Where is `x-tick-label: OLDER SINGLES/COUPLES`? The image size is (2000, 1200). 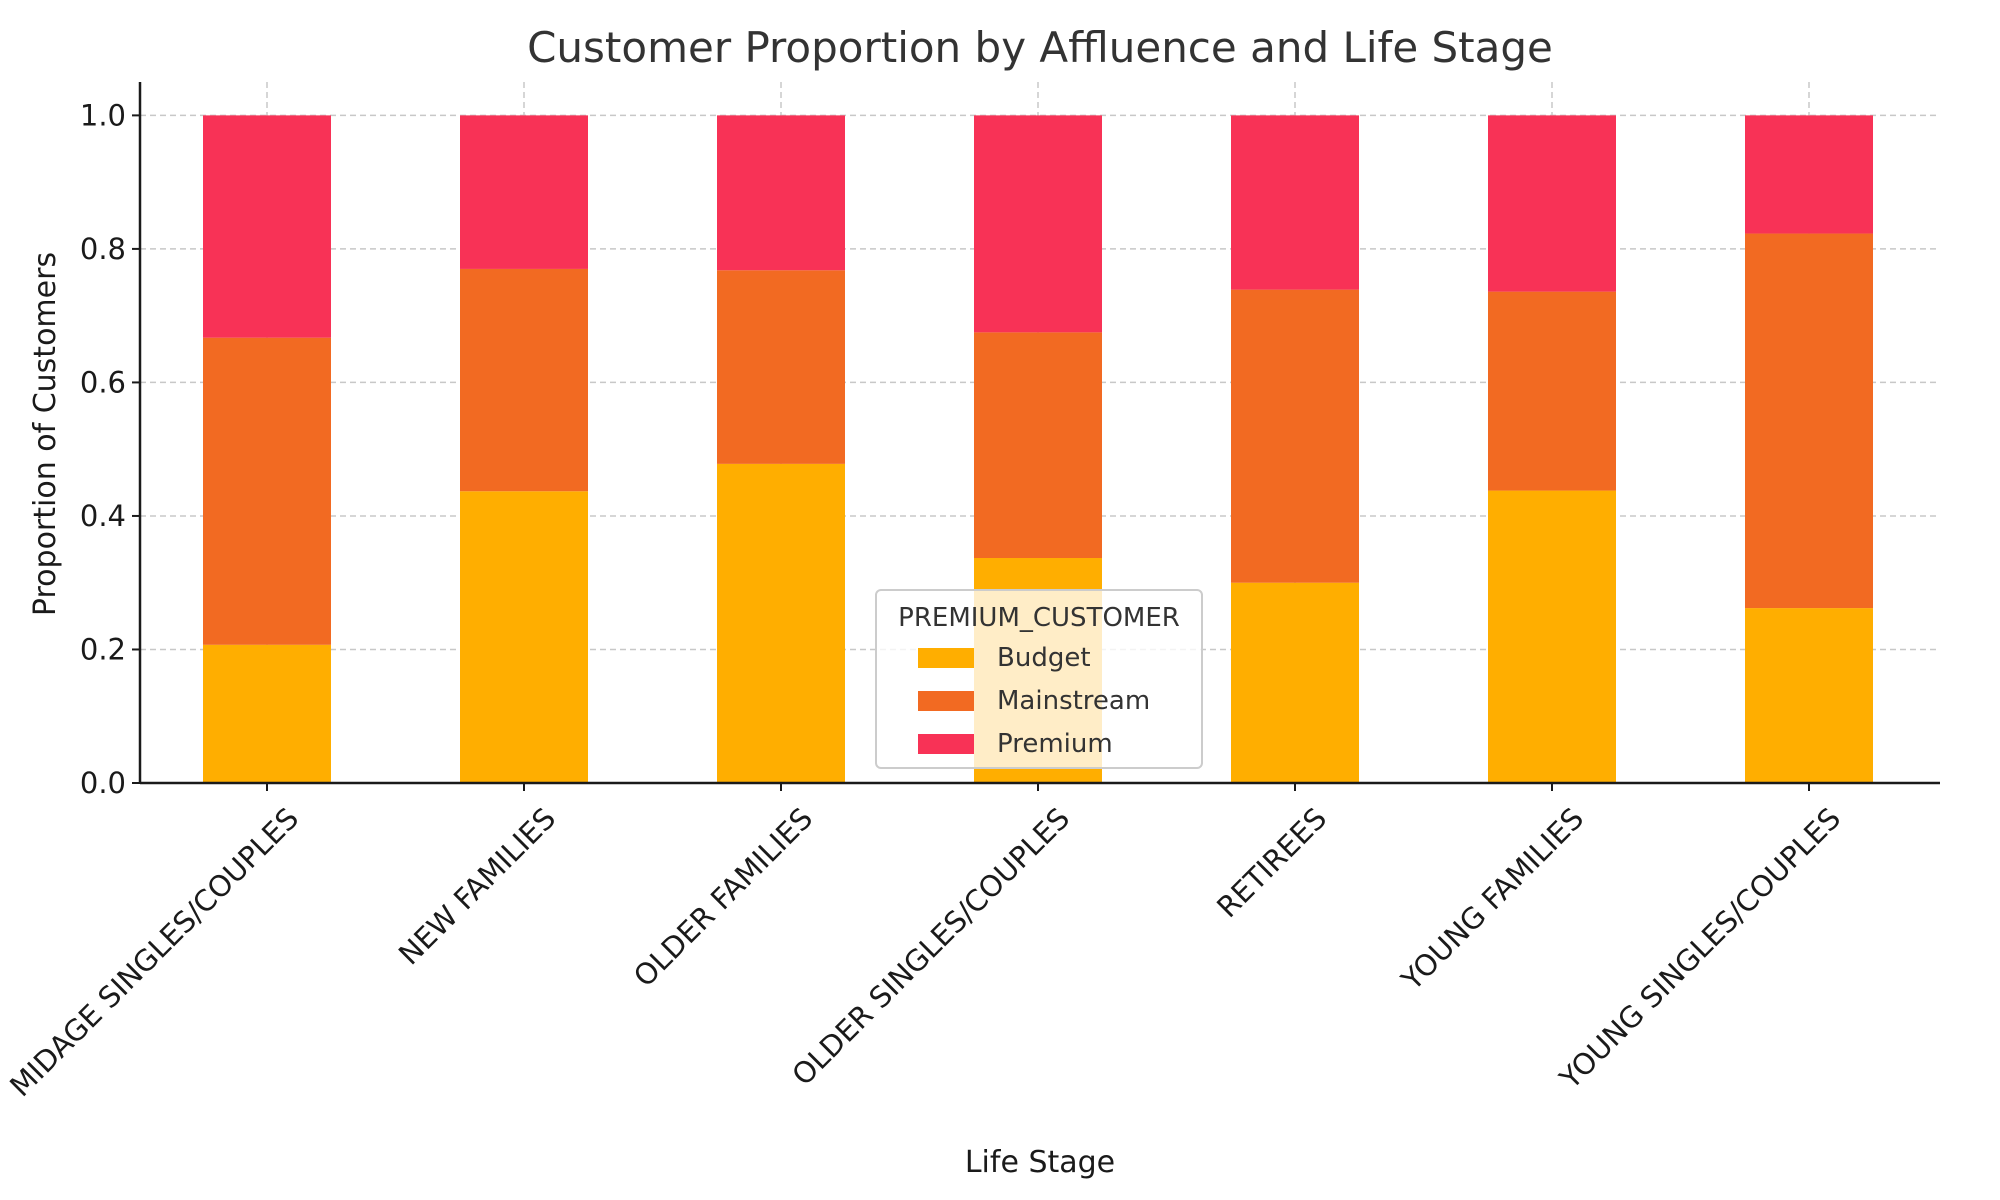
x-tick-label: OLDER SINGLES/COUPLES is located at coordinates (930, 946).